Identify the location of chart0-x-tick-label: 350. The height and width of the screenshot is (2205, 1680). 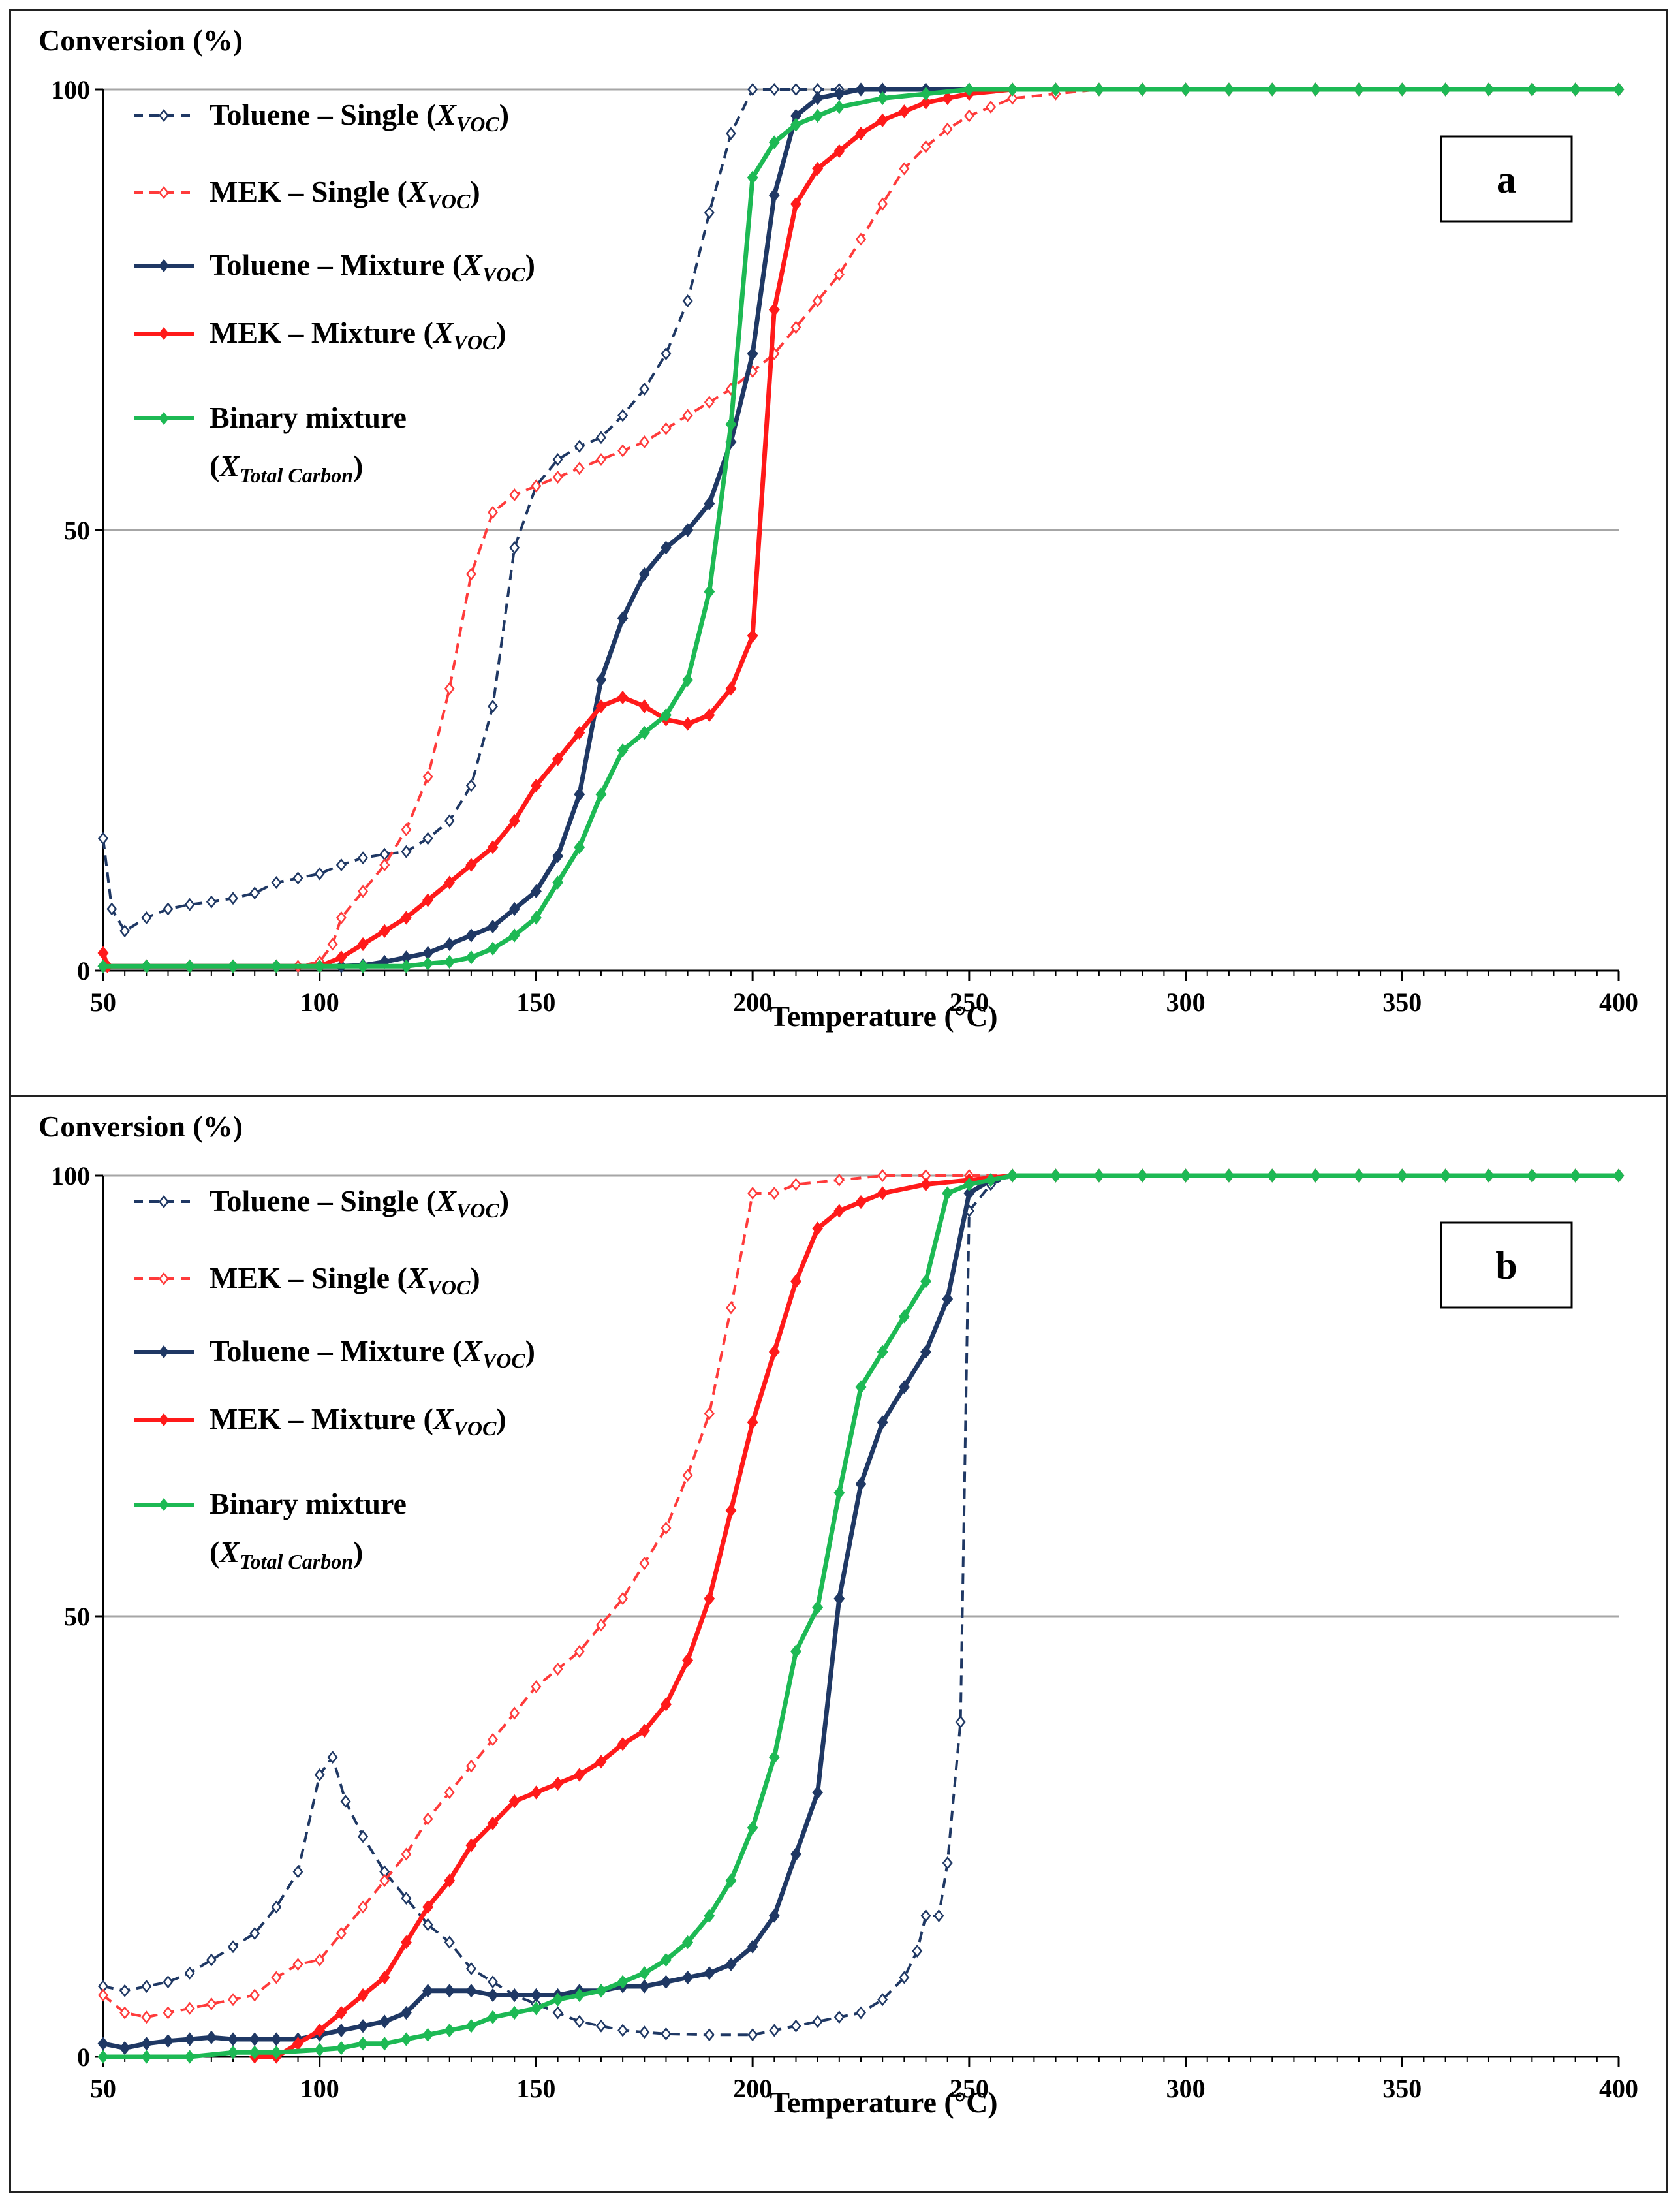
(1402, 1002).